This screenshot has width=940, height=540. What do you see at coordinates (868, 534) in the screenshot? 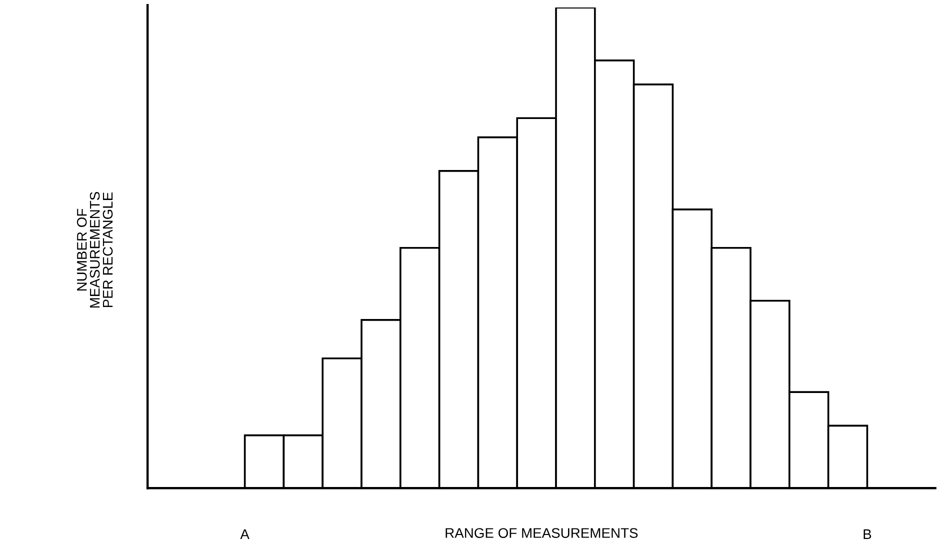
I see `text: B` at bounding box center [868, 534].